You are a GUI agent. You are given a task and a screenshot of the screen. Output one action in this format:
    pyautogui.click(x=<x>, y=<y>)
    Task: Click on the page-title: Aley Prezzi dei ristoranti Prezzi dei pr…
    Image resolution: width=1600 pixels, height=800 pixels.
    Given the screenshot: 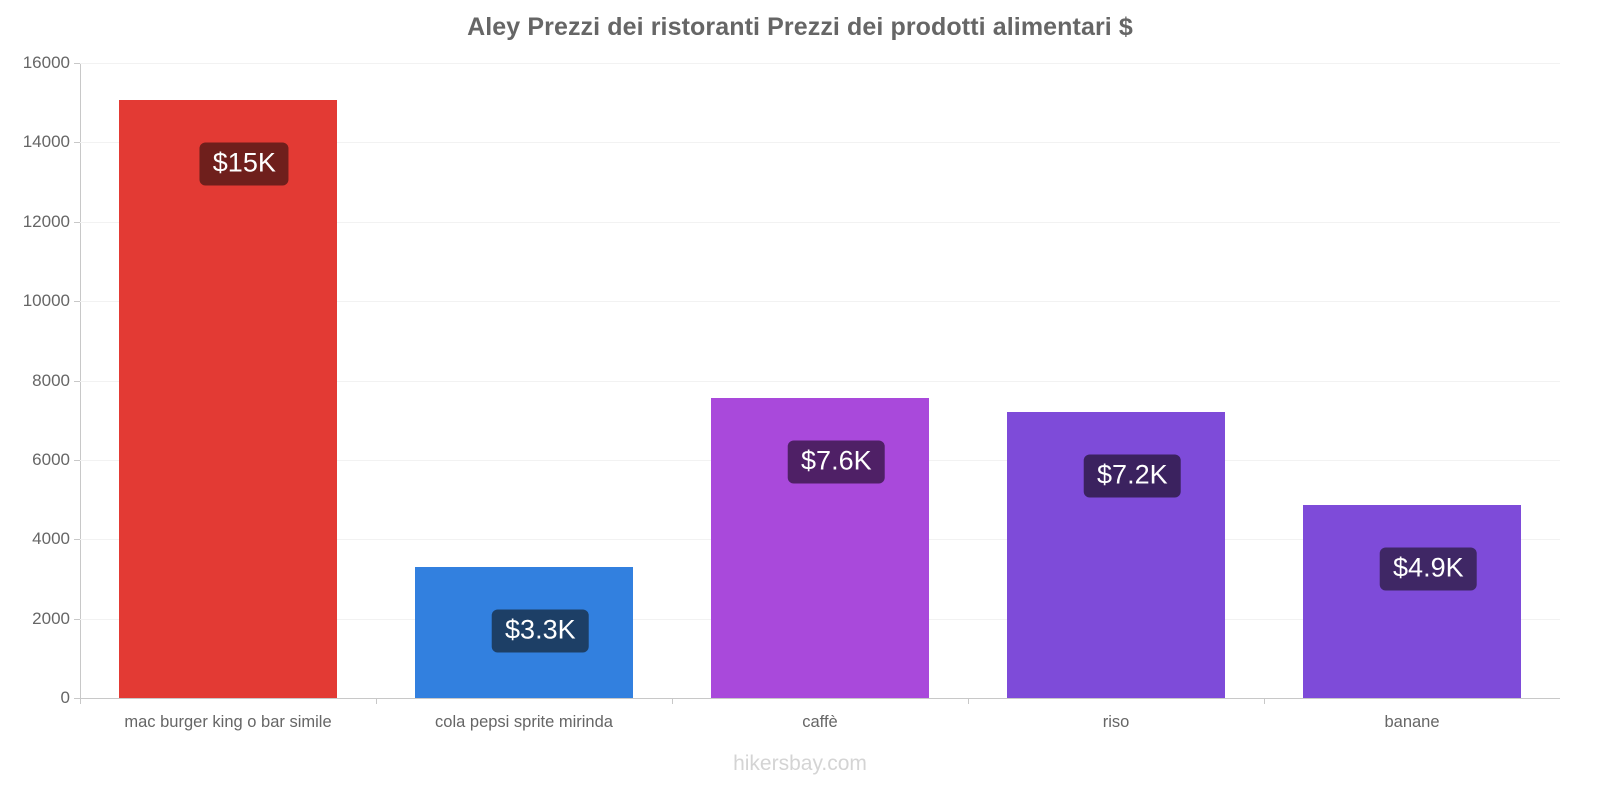 What is the action you would take?
    pyautogui.click(x=800, y=27)
    